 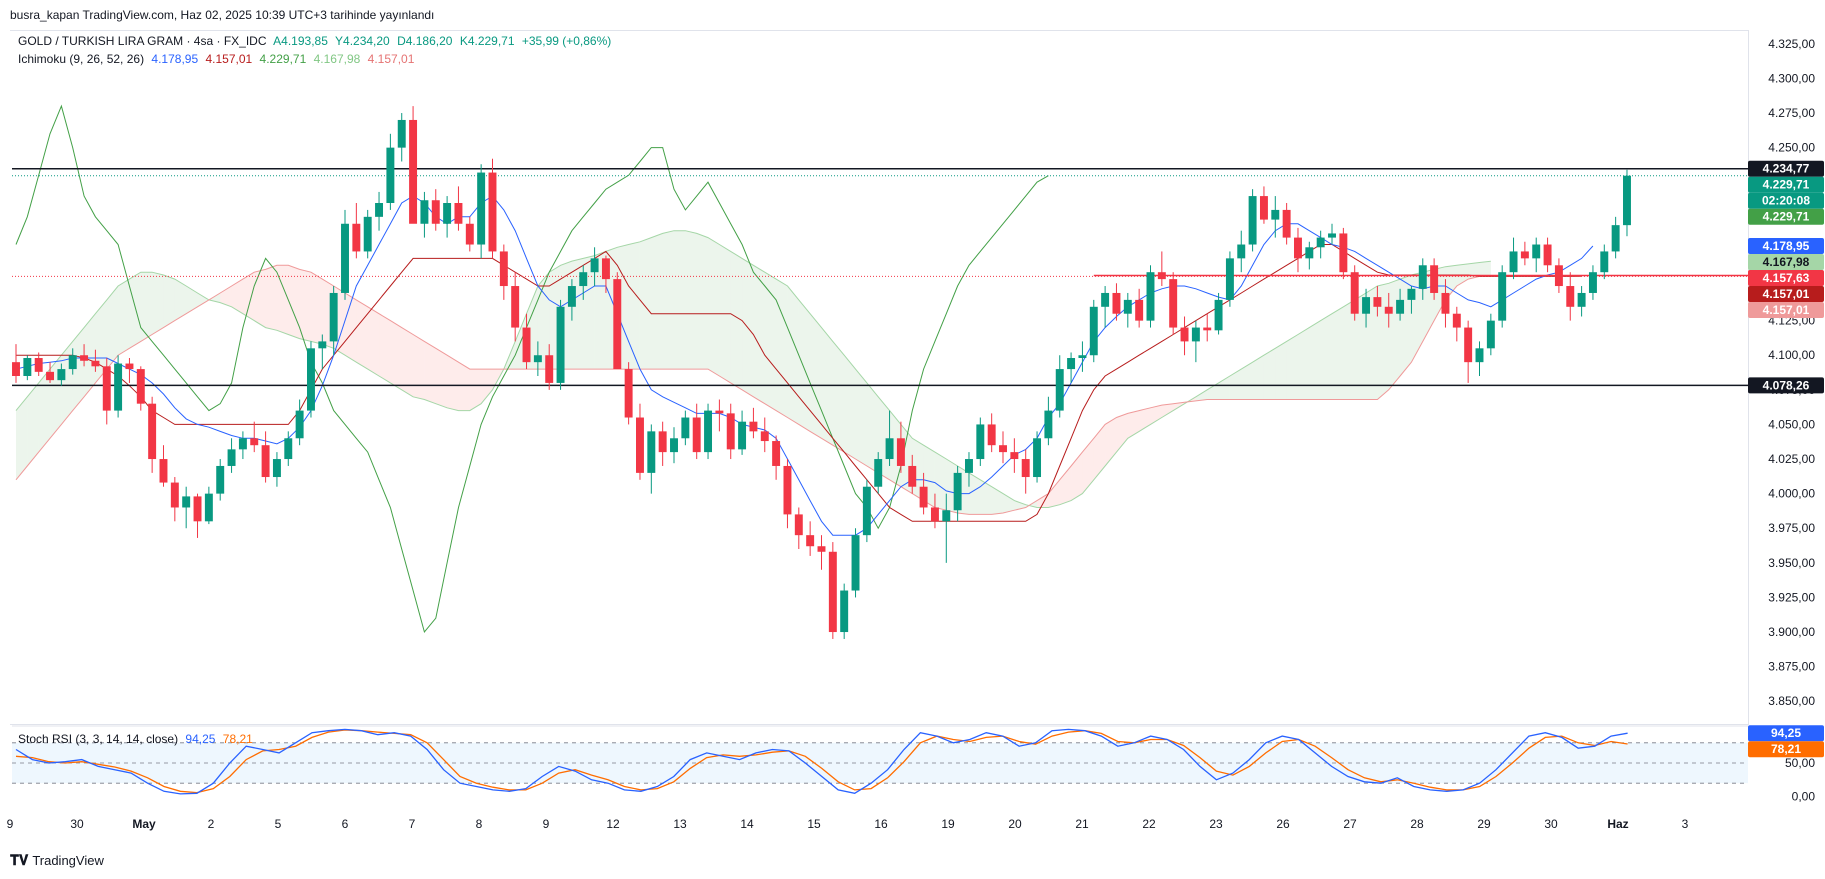 I want to click on y-axis-tick: 4.300,00, so click(x=1791, y=78).